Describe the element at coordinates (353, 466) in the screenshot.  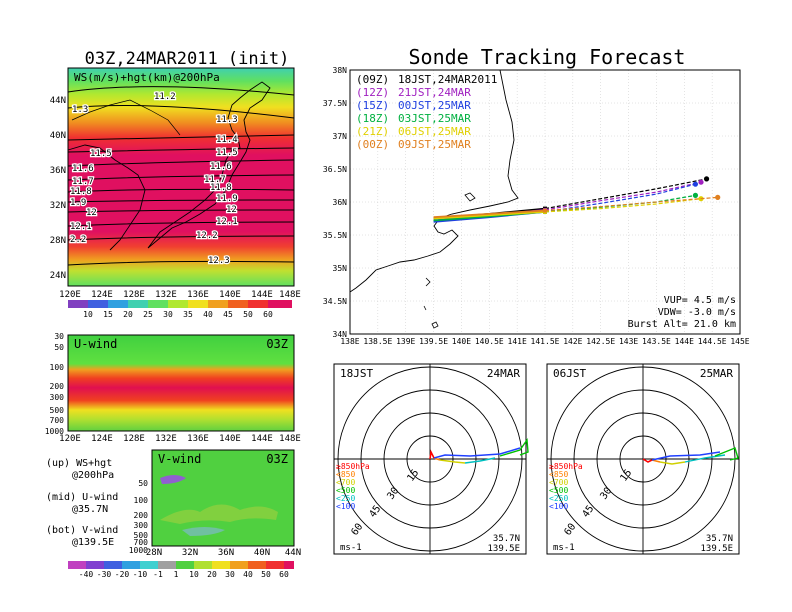
I see `level-label: ≥850hPa` at that location.